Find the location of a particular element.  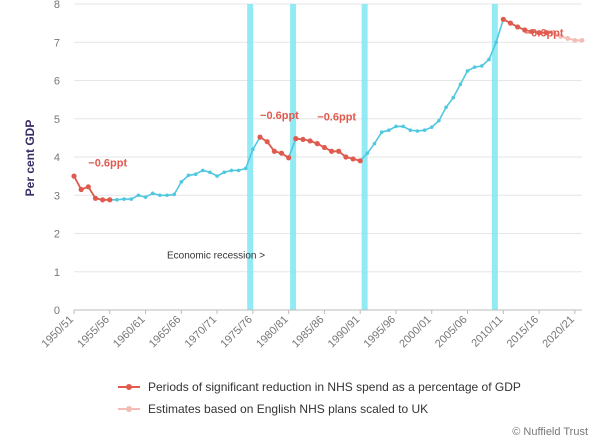

y-tick-label: 4 is located at coordinates (57, 158).